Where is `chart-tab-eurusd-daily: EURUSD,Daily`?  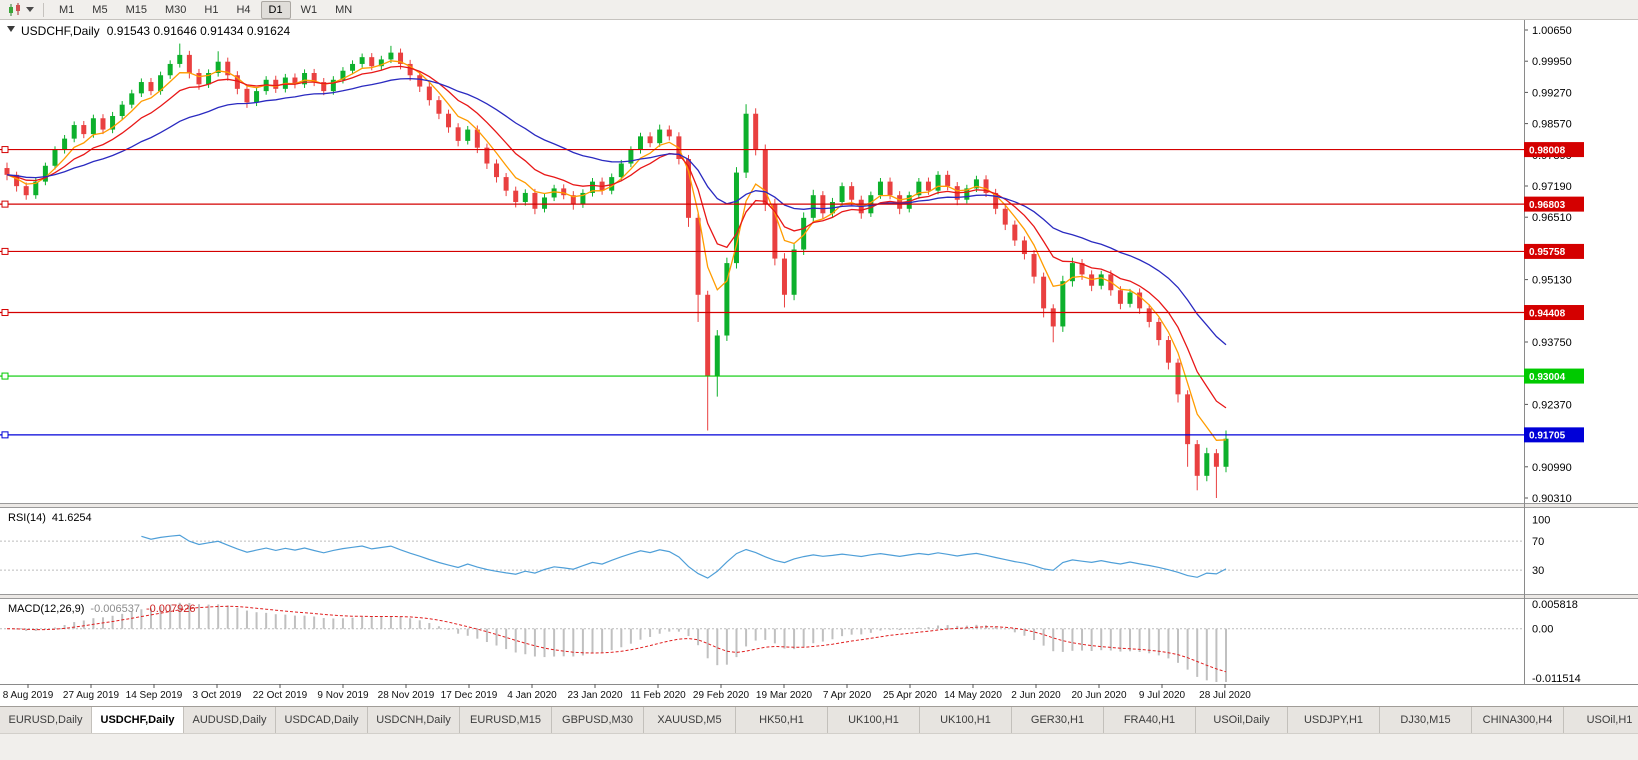
chart-tab-eurusd-daily: EURUSD,Daily is located at coordinates (46, 720).